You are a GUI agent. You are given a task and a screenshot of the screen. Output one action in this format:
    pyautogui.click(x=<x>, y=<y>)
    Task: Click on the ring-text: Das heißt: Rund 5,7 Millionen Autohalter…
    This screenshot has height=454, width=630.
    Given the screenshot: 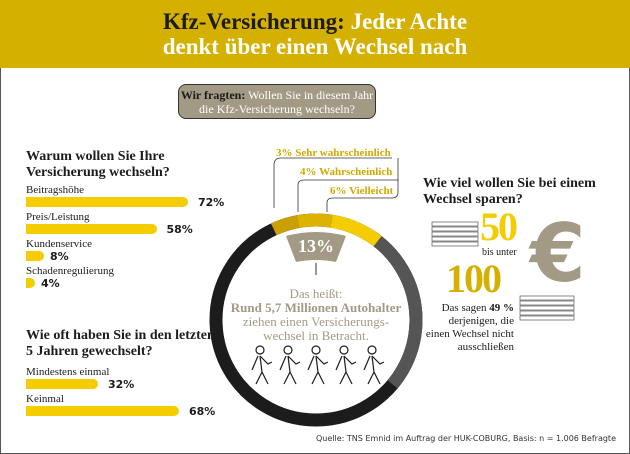 What is the action you would take?
    pyautogui.click(x=316, y=315)
    